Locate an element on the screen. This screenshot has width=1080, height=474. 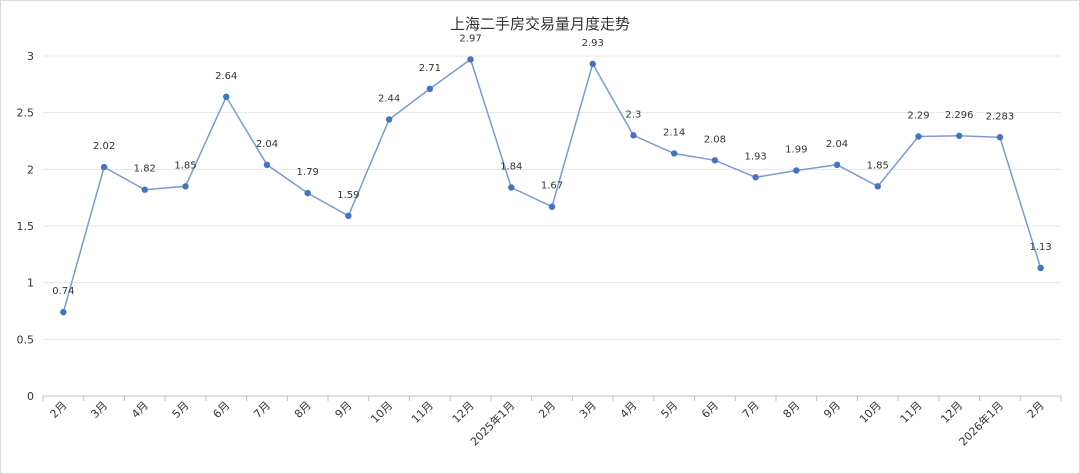
data-label: 2.14 is located at coordinates (674, 132).